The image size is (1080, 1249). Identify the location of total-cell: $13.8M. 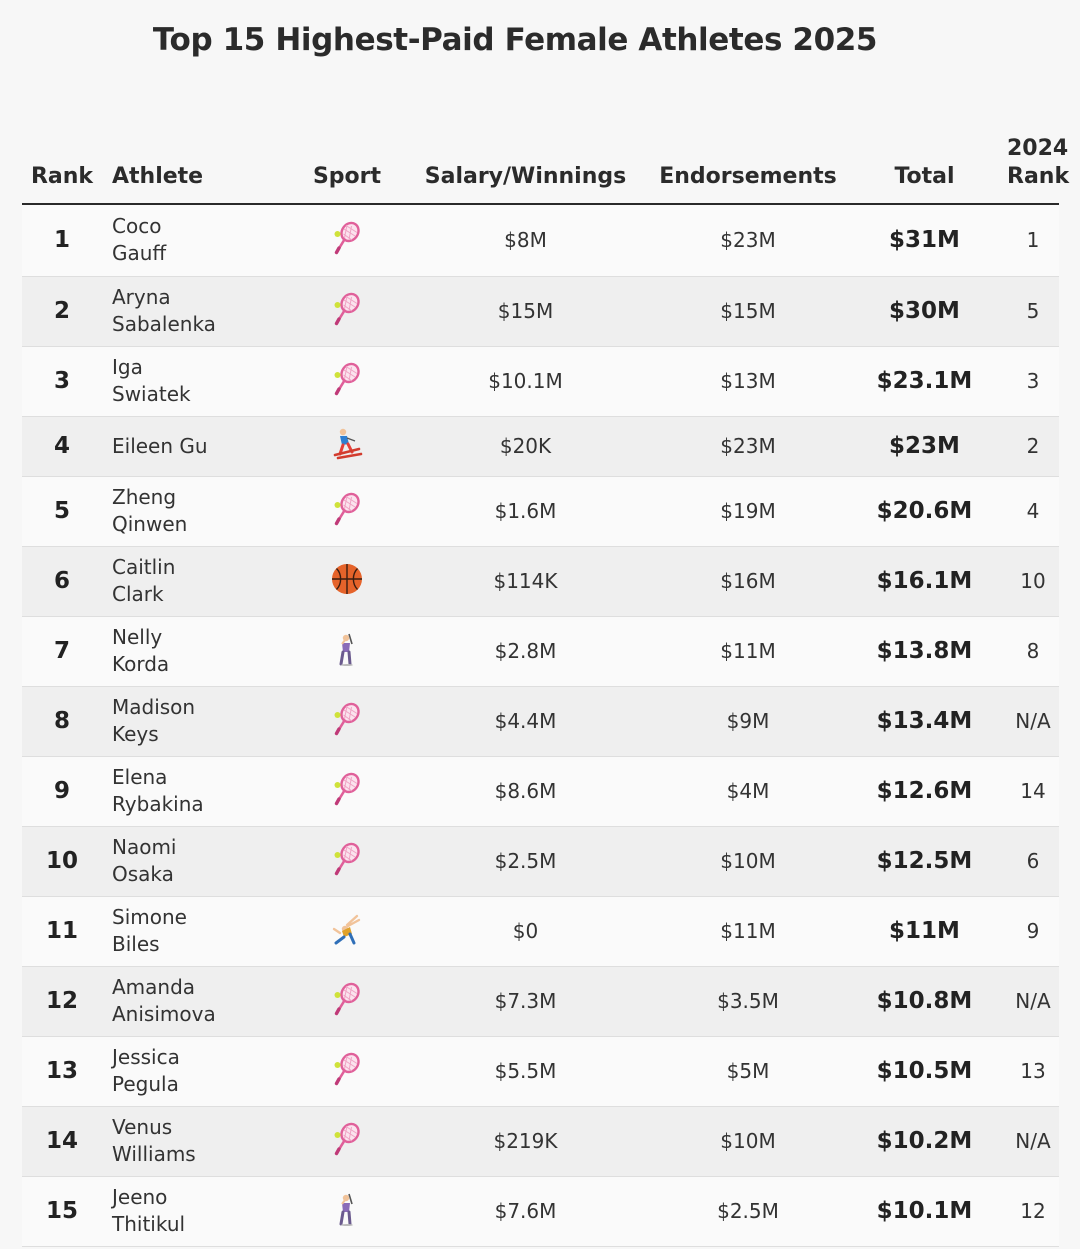
(924, 651).